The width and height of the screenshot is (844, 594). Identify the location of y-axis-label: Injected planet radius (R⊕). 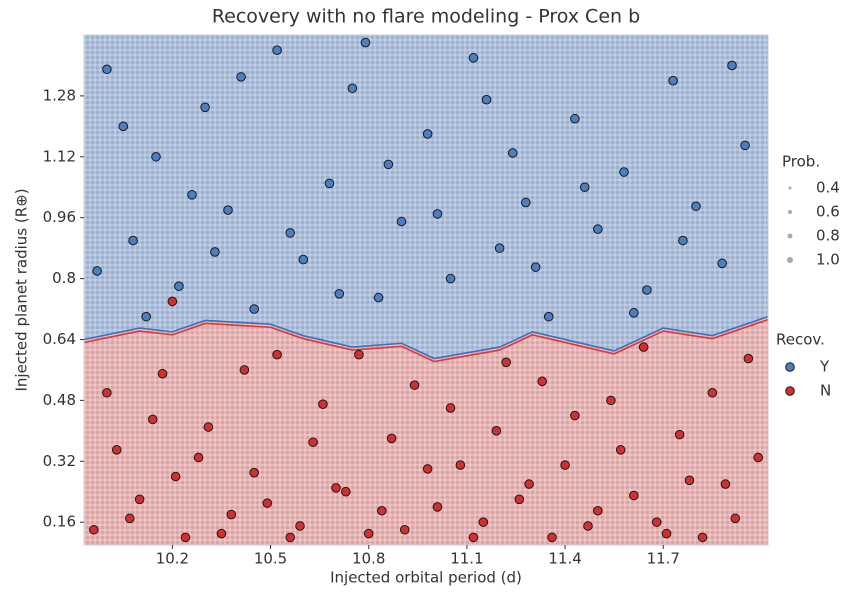
(22, 289).